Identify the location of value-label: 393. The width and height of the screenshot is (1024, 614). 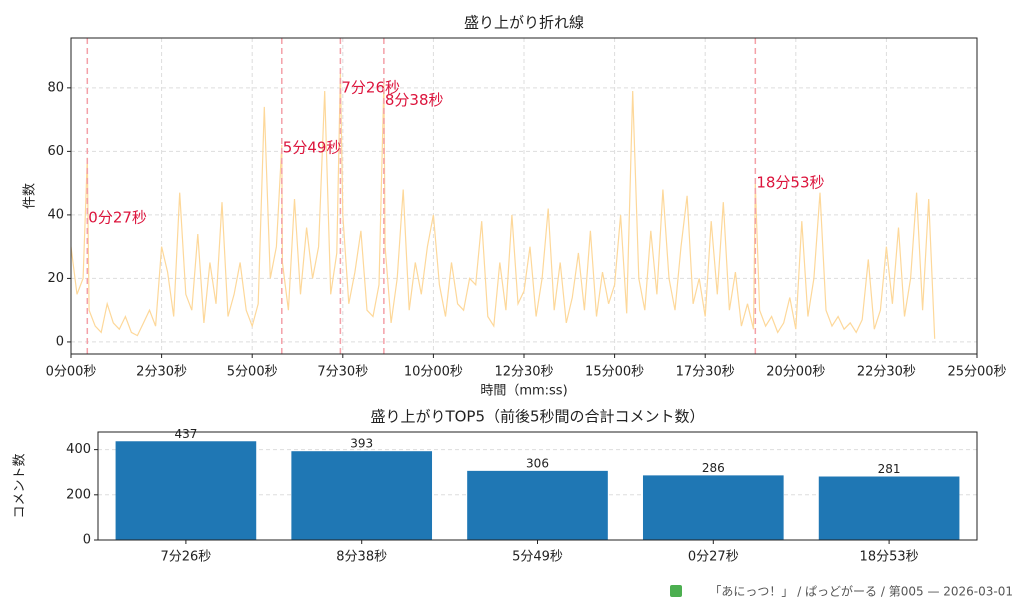
(361, 444).